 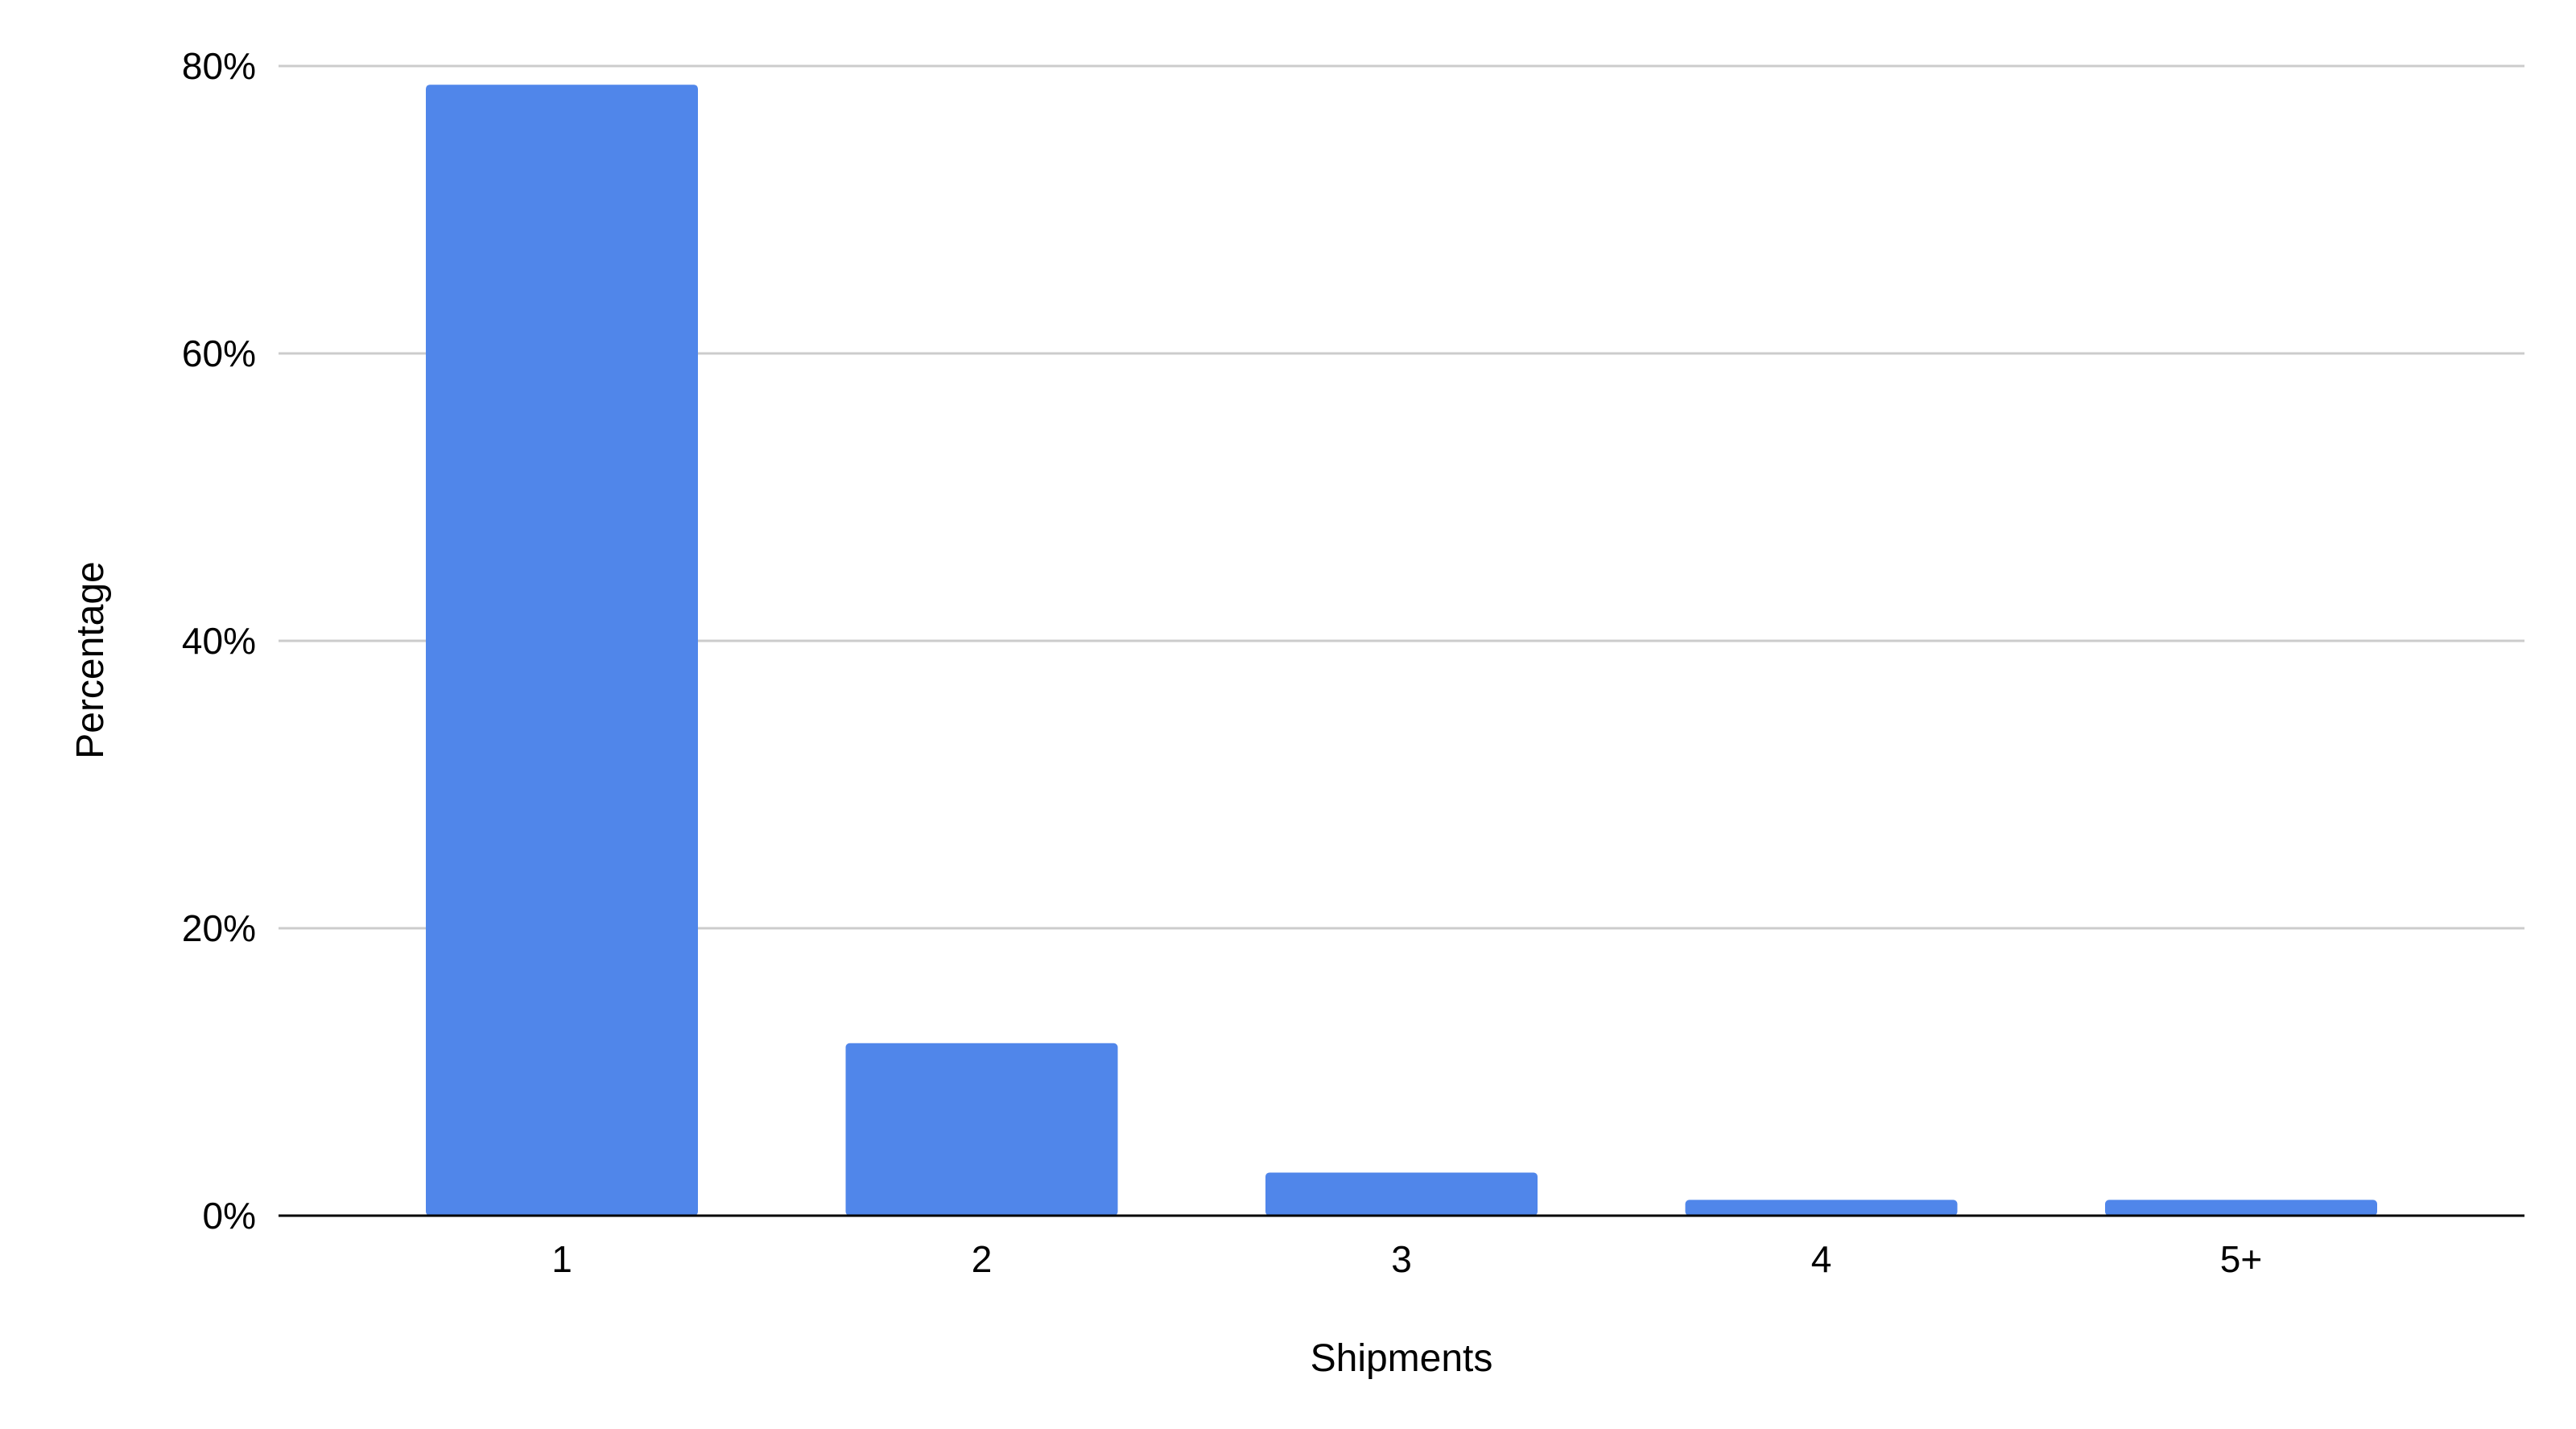 What do you see at coordinates (2241, 1208) in the screenshot?
I see `bar-5plus` at bounding box center [2241, 1208].